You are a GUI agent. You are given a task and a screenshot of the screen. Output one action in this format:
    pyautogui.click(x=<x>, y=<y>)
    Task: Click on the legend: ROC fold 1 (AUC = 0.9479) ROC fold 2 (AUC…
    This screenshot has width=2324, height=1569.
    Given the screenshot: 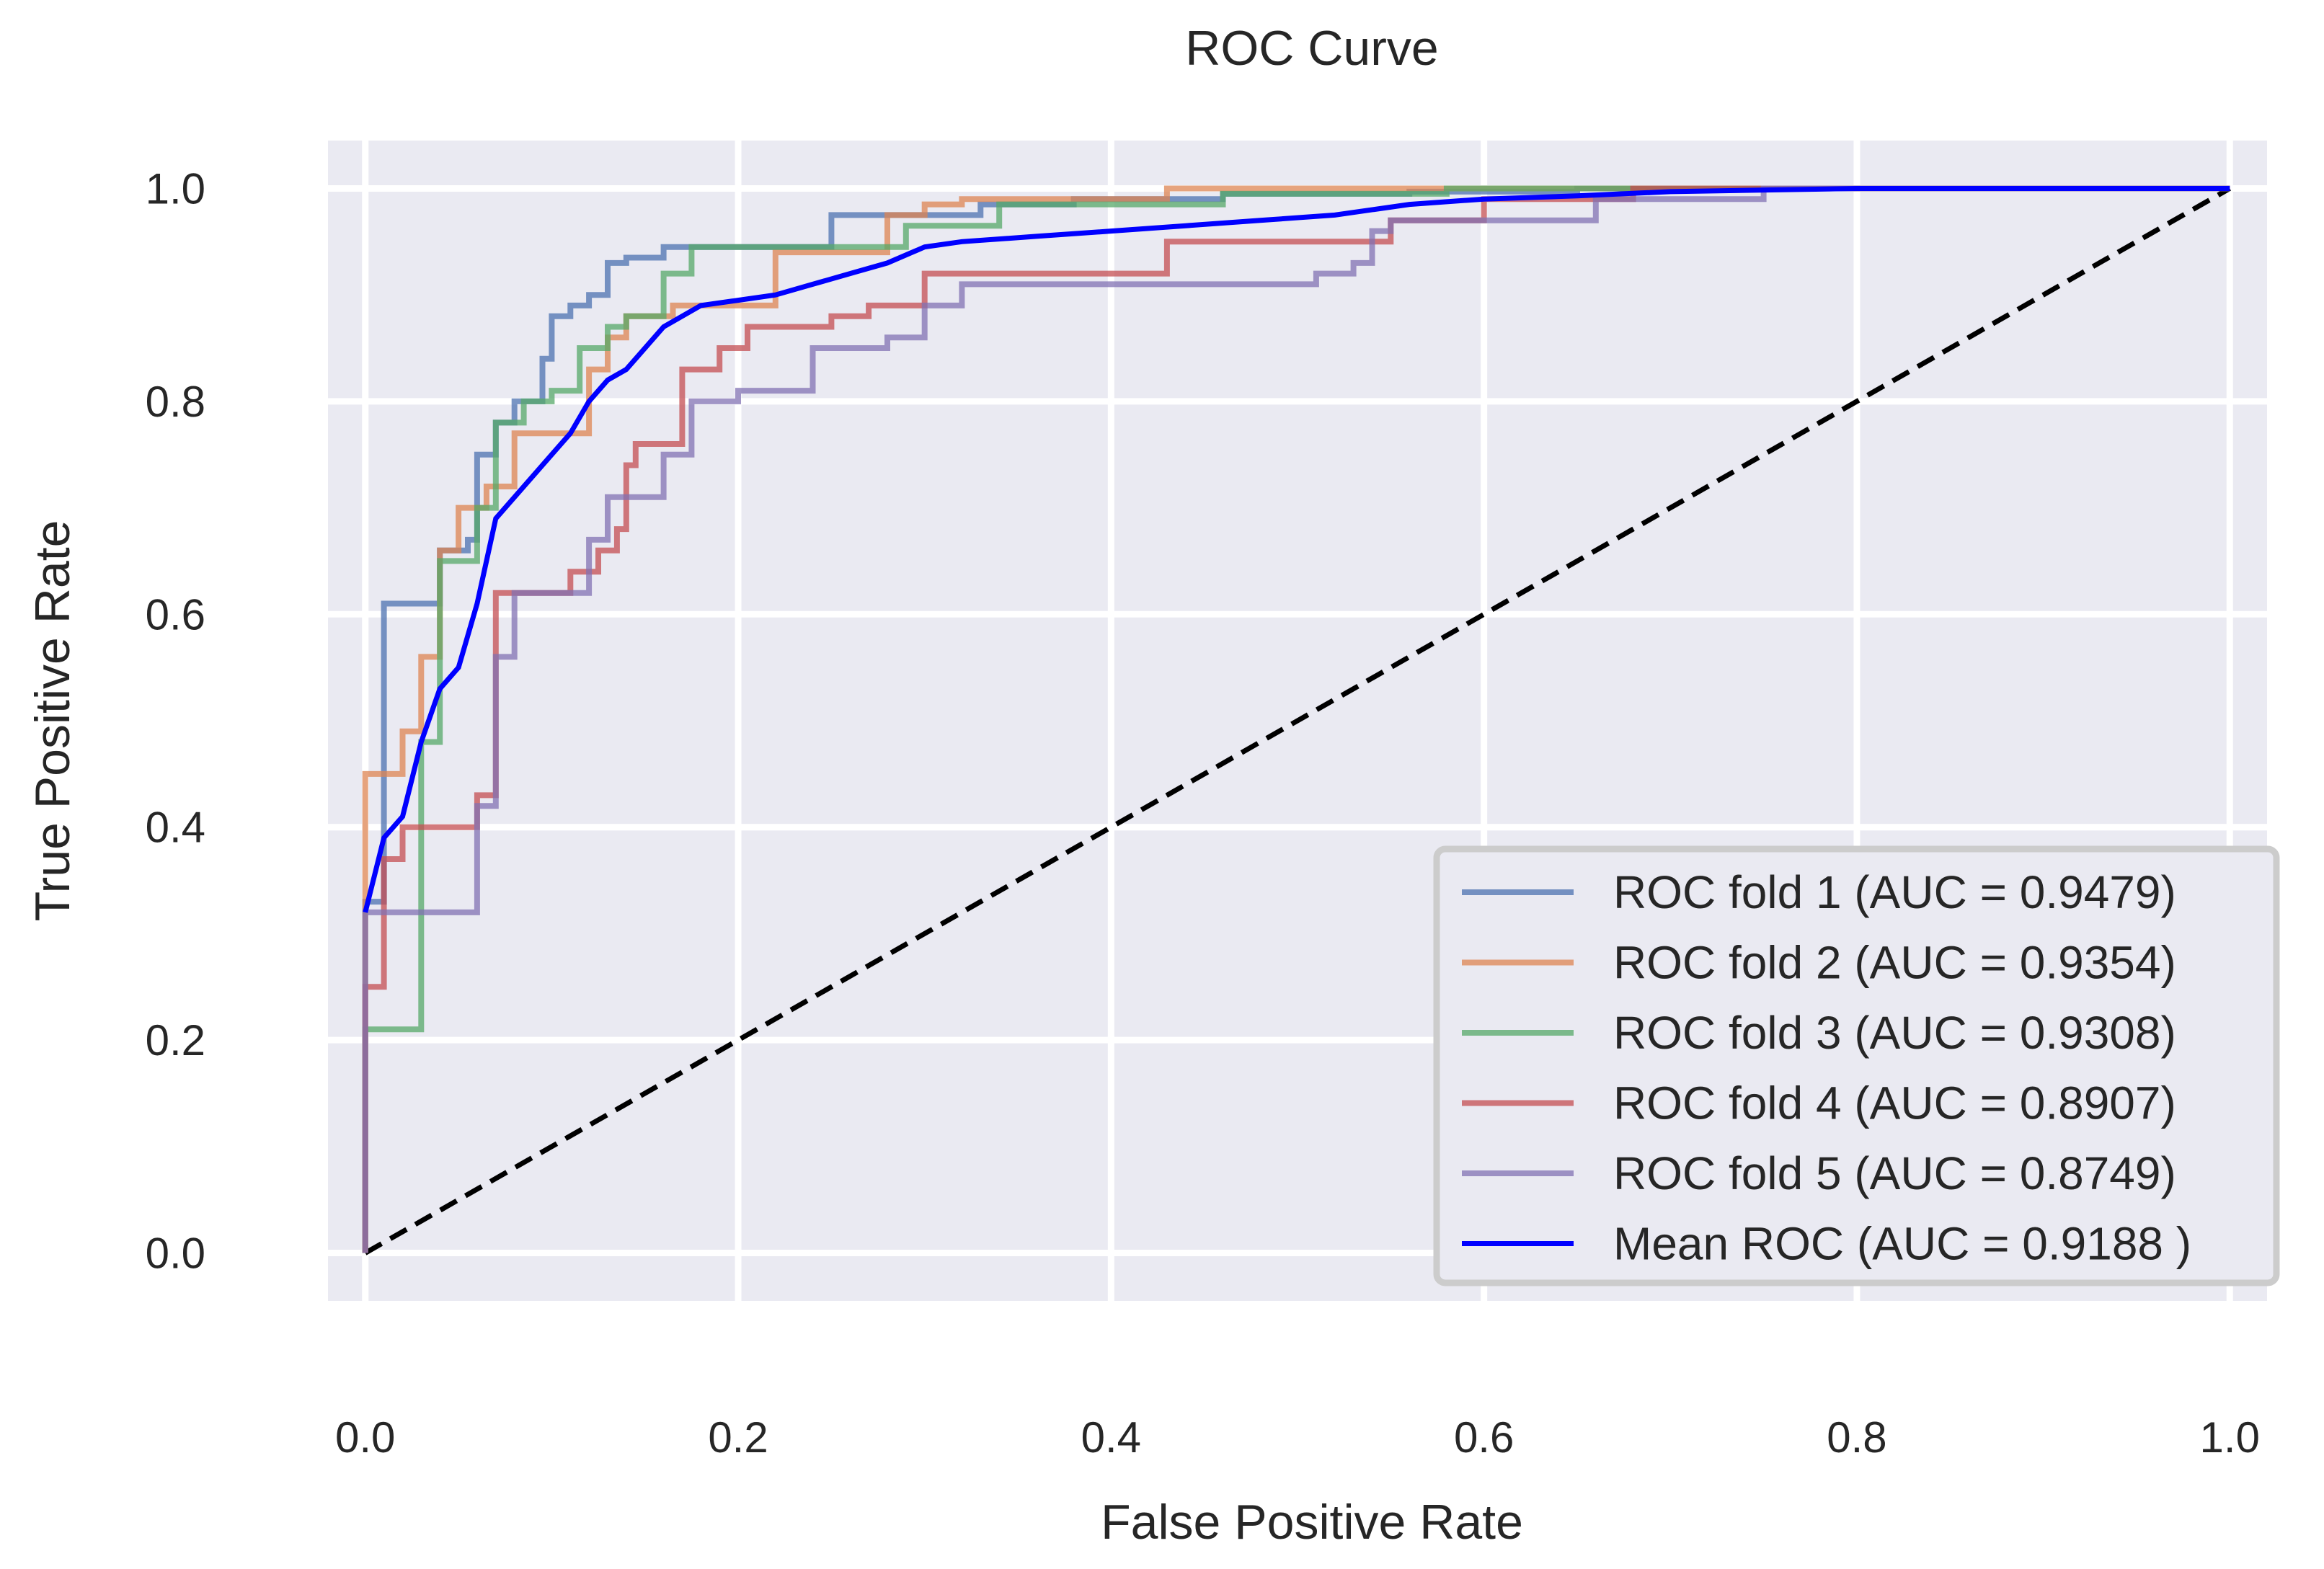 What is the action you would take?
    pyautogui.click(x=1856, y=1065)
    